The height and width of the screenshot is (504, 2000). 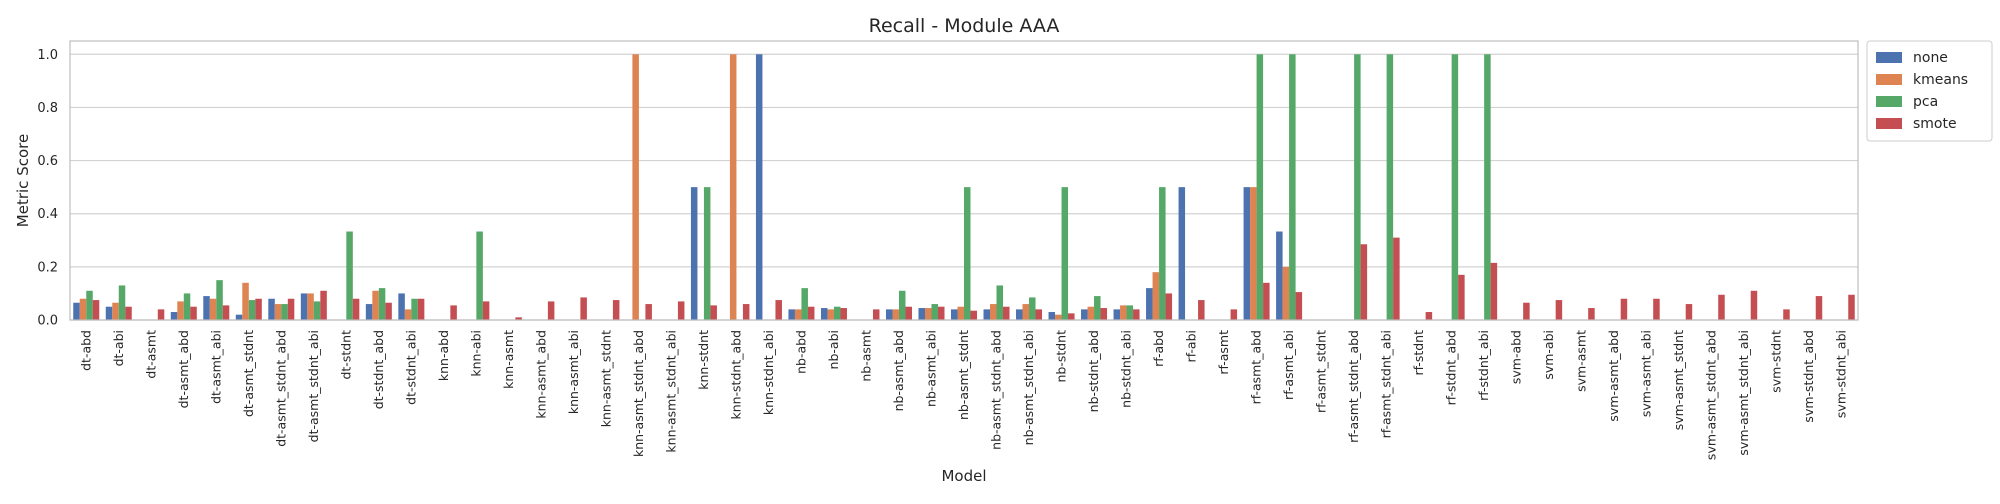 I want to click on bar-smote-dt-stdnt_abi, so click(x=421, y=309).